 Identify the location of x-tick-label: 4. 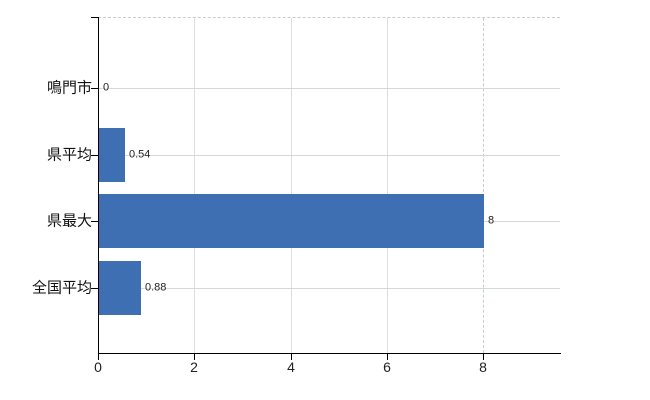
(291, 367).